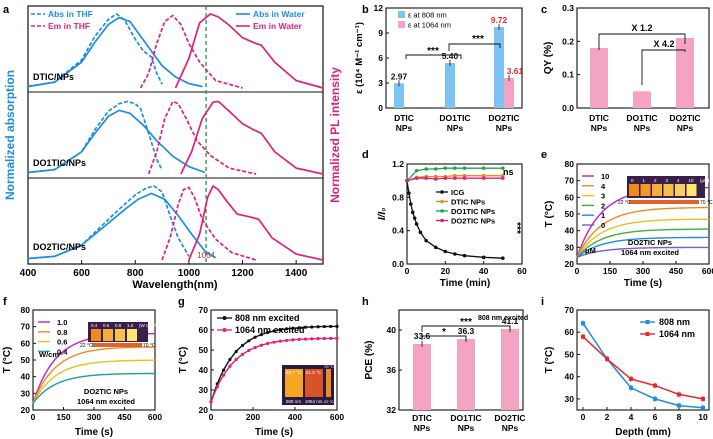 The height and width of the screenshot is (439, 713). I want to click on x-tick-label: 150, so click(63, 417).